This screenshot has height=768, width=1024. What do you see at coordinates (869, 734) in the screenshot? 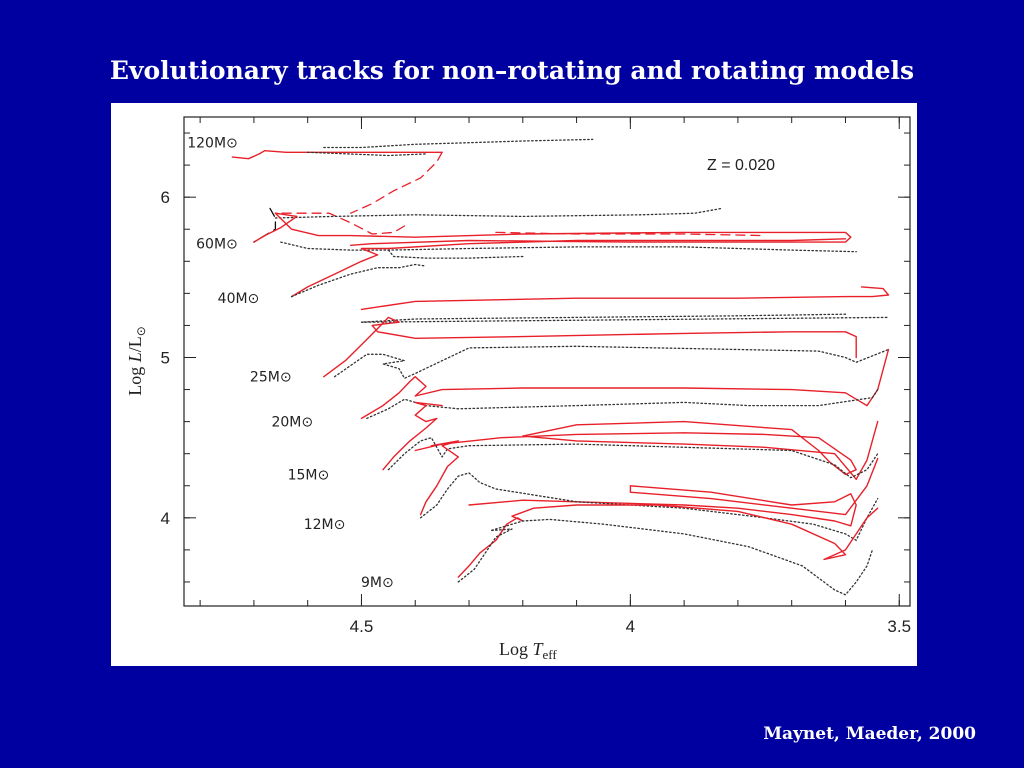
I see `citation: Maynet, Maeder, 2000` at bounding box center [869, 734].